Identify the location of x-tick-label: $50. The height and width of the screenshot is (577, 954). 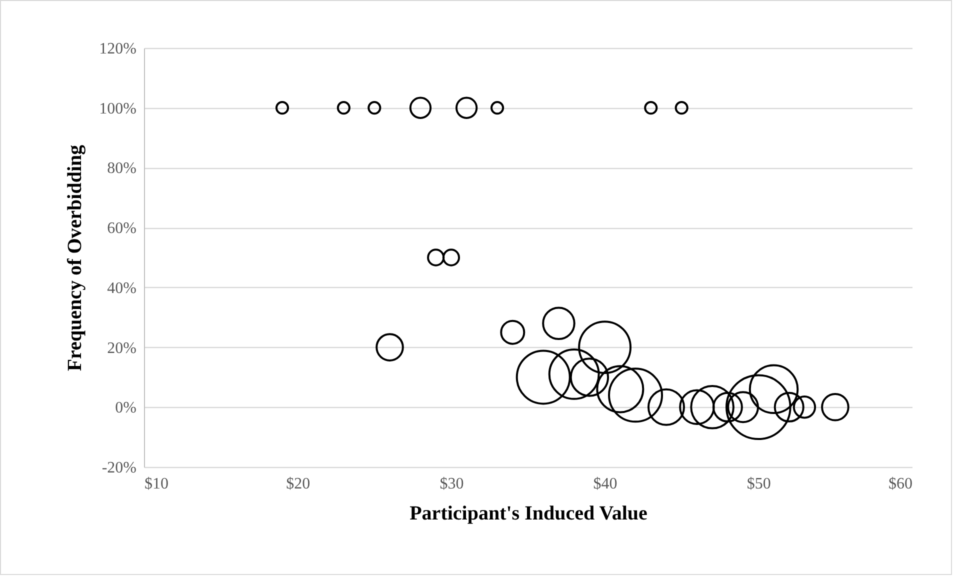
(758, 484).